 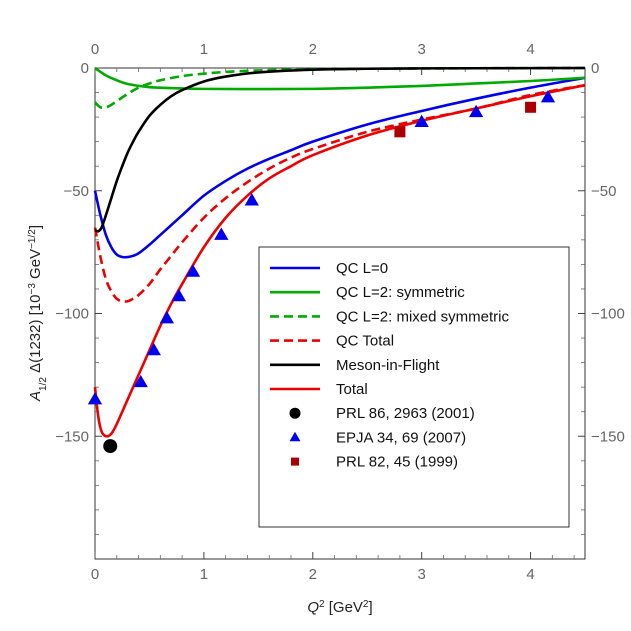 I want to click on legend-label-qc-l-2-symmetric: QC L=2: symmetric, so click(x=400, y=292).